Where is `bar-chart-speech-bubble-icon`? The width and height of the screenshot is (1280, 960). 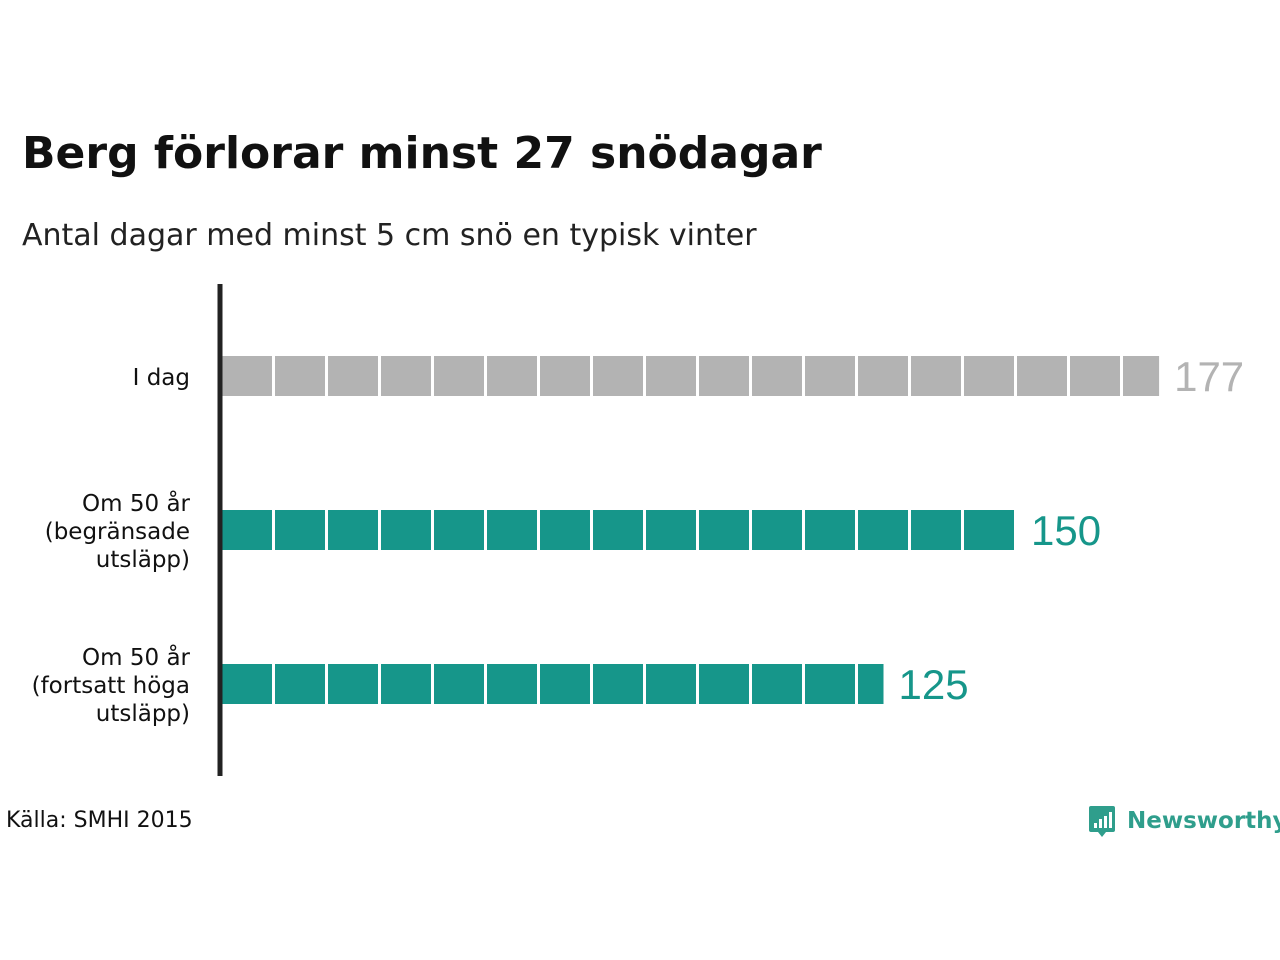 bar-chart-speech-bubble-icon is located at coordinates (1102, 821).